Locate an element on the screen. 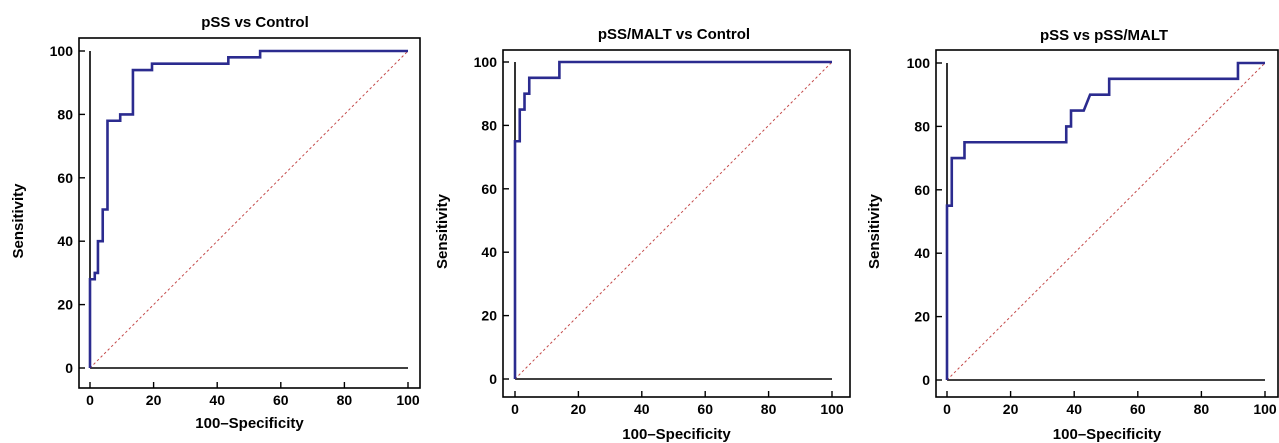 The width and height of the screenshot is (1279, 443). chart-title: pSS vs Control is located at coordinates (255, 22).